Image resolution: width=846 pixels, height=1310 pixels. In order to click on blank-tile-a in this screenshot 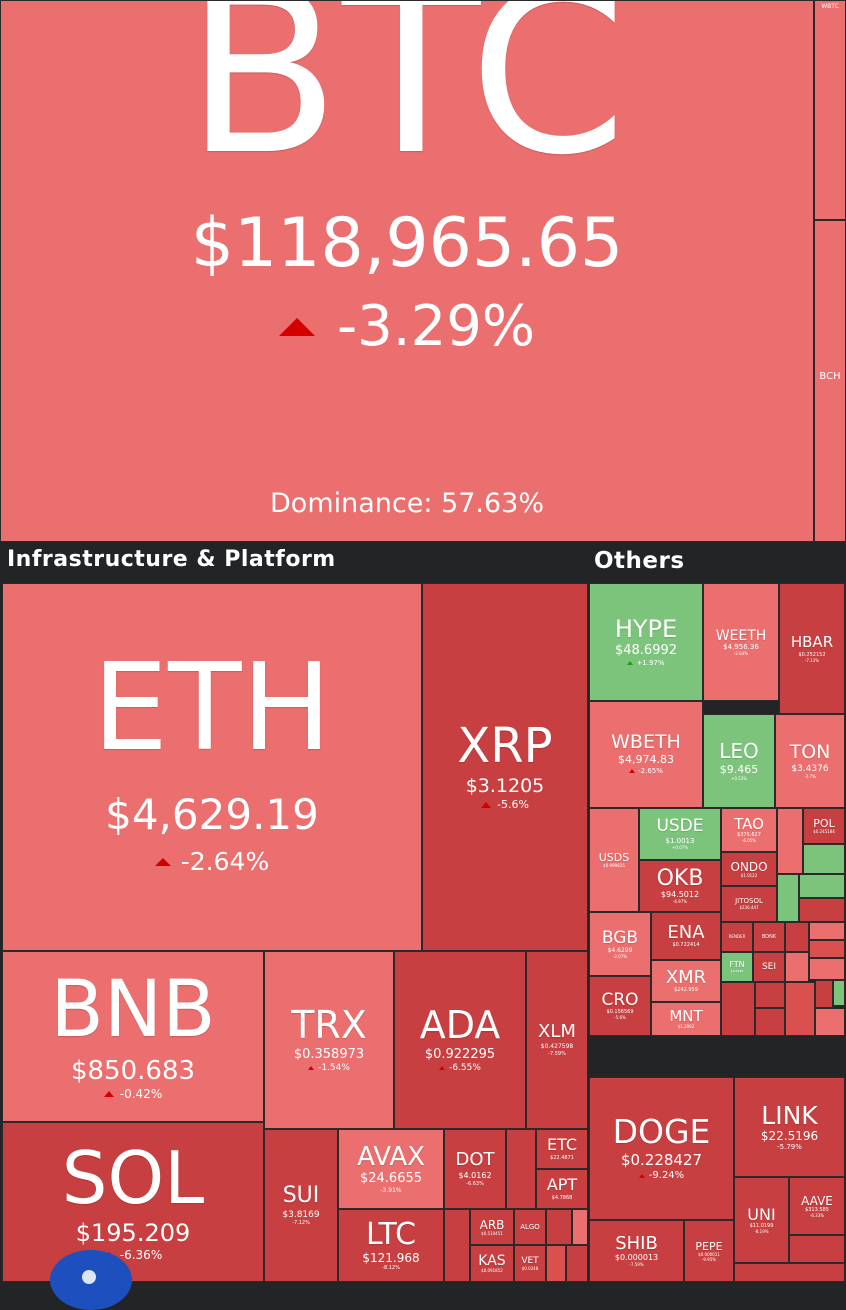, I will do `click(521, 1169)`.